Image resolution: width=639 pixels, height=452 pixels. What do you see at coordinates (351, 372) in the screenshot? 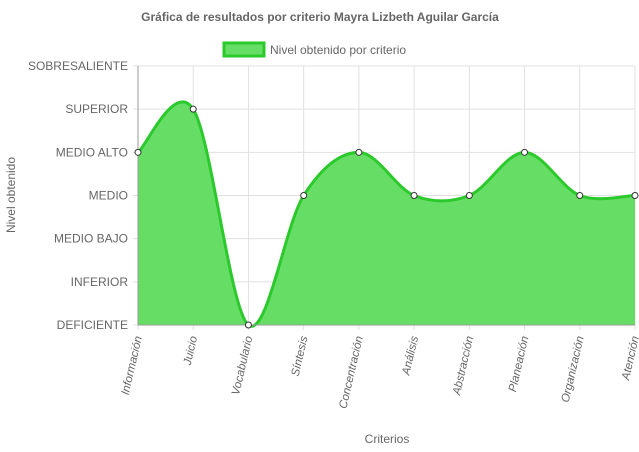
I see `x-tick-label: Concentración` at bounding box center [351, 372].